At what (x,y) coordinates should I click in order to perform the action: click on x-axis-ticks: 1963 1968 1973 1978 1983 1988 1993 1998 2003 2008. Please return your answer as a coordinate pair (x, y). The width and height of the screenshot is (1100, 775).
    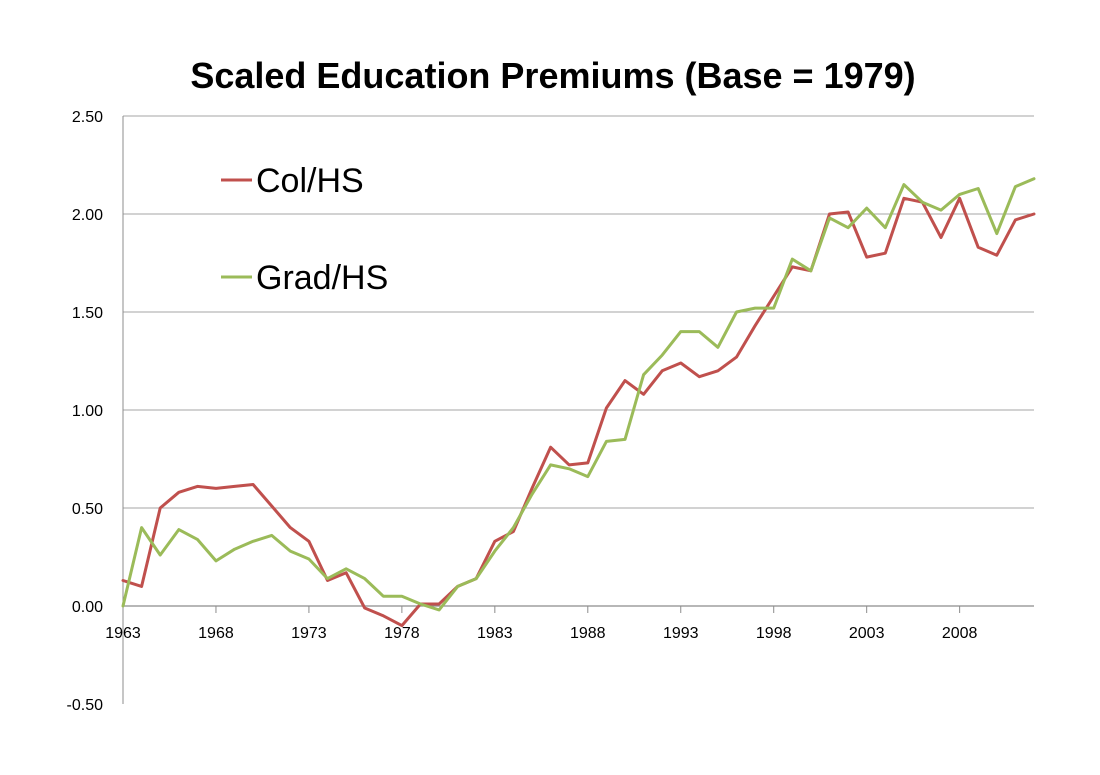
    Looking at the image, I should click on (541, 624).